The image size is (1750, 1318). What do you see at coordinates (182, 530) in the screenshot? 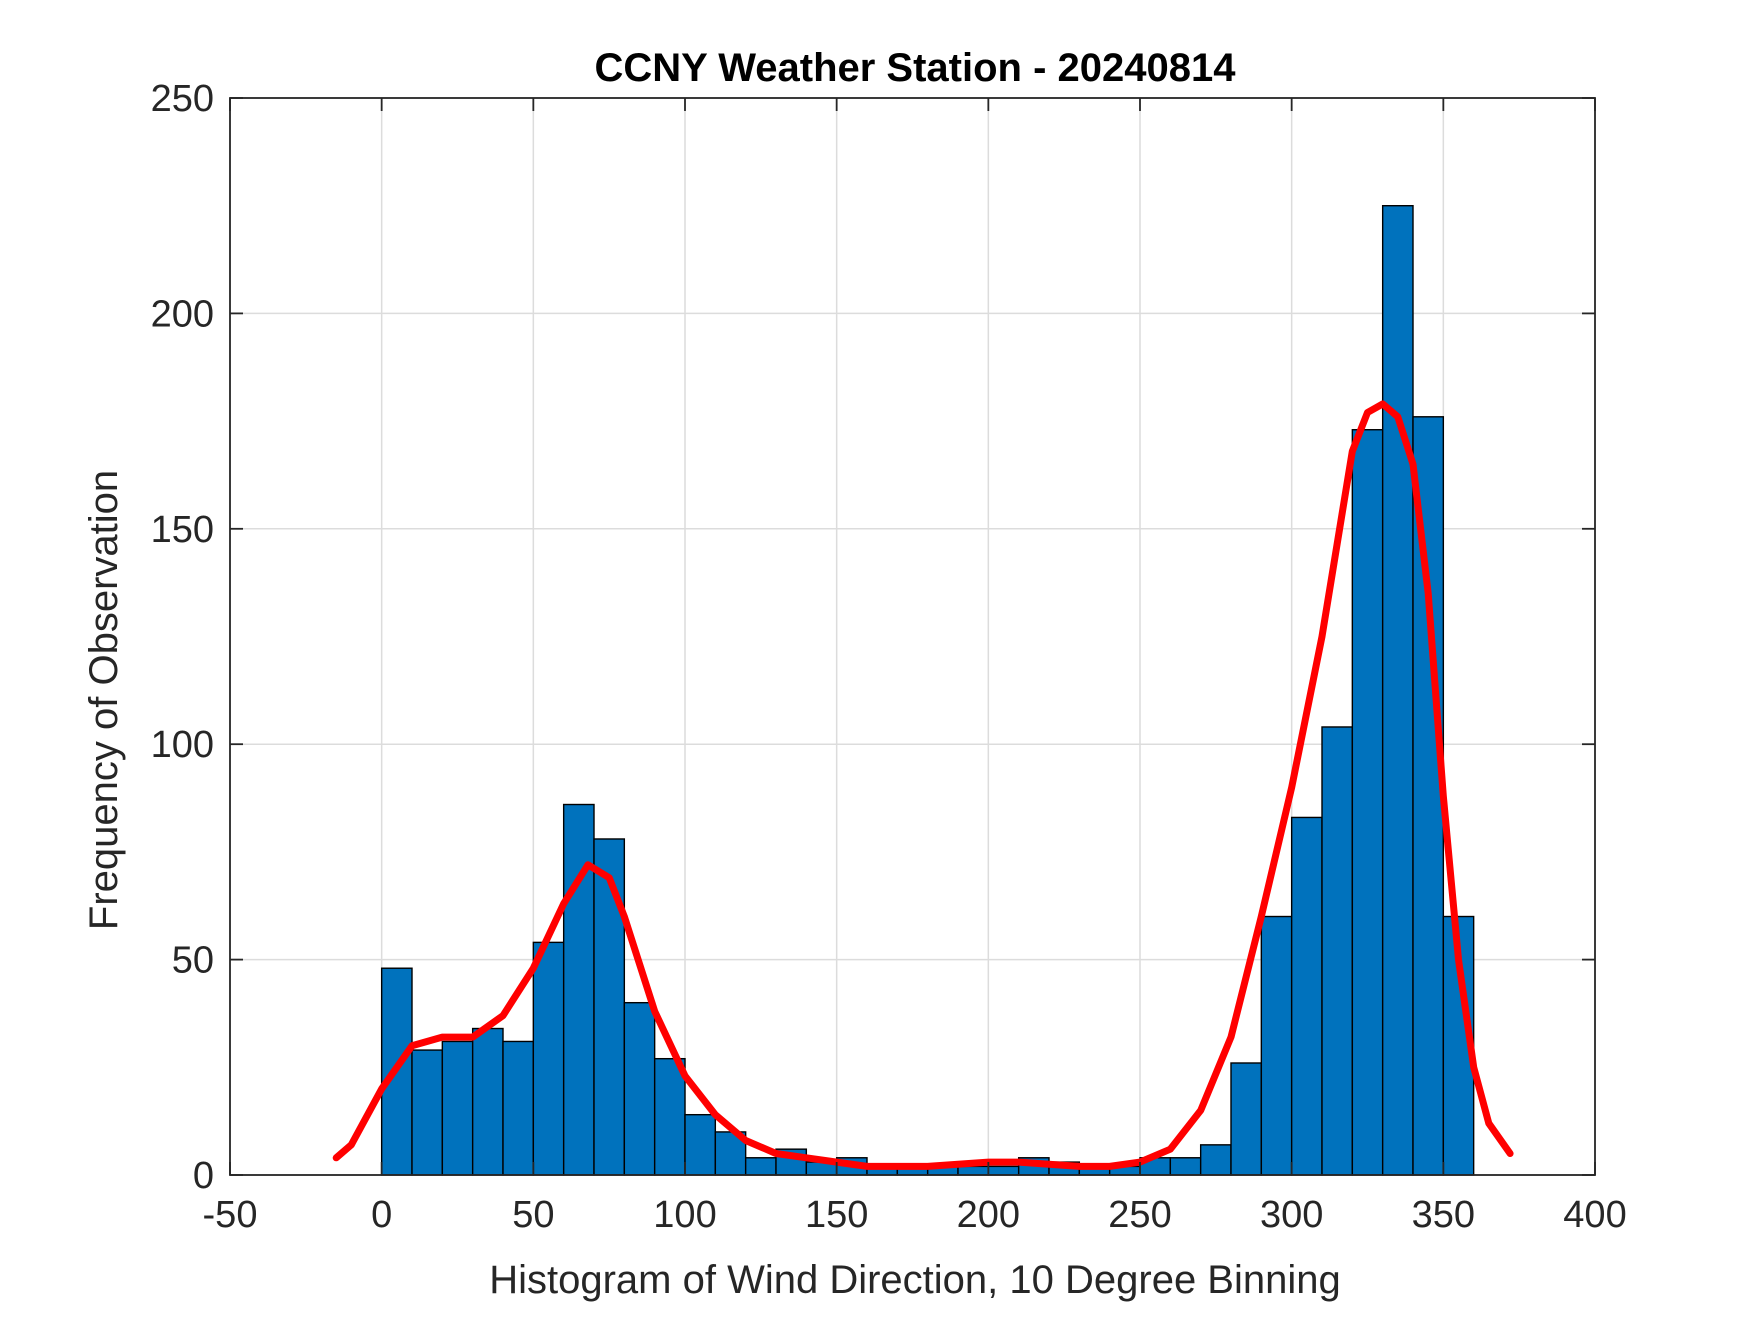
I see `y-tick-label: 150` at bounding box center [182, 530].